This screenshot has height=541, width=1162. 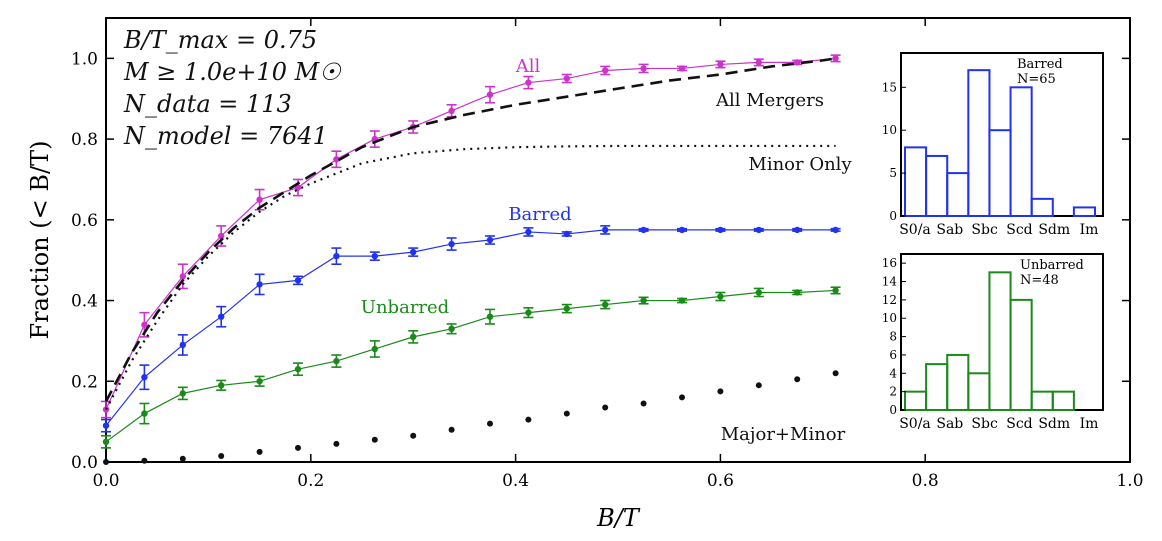 What do you see at coordinates (893, 355) in the screenshot?
I see `histogram-y-tick-label: 6` at bounding box center [893, 355].